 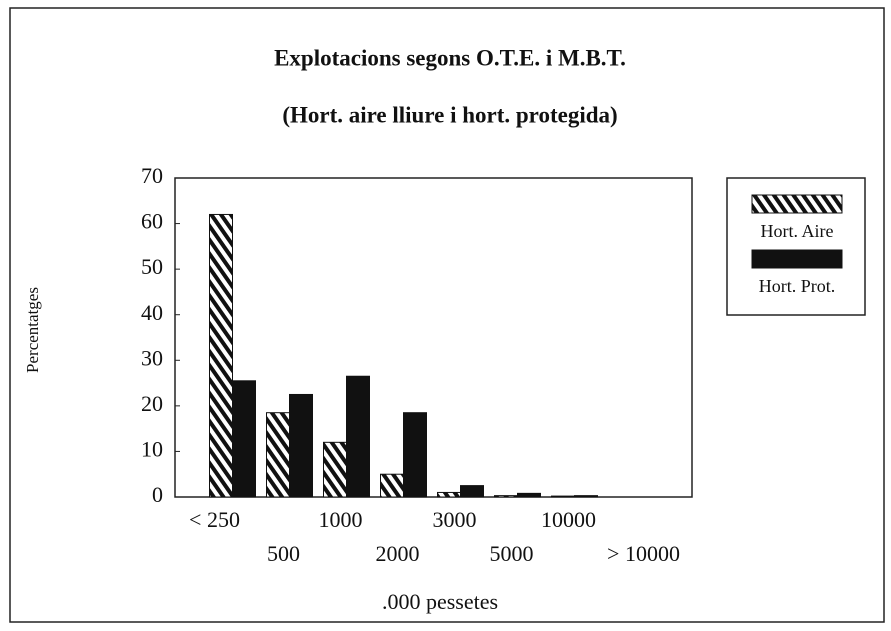 What do you see at coordinates (455, 519) in the screenshot?
I see `x-tick-label: 3000` at bounding box center [455, 519].